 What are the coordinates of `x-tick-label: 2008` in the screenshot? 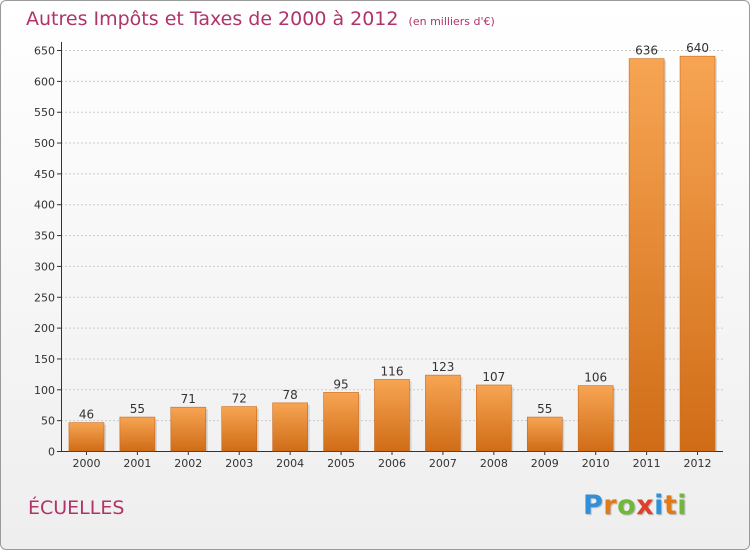 It's located at (494, 463).